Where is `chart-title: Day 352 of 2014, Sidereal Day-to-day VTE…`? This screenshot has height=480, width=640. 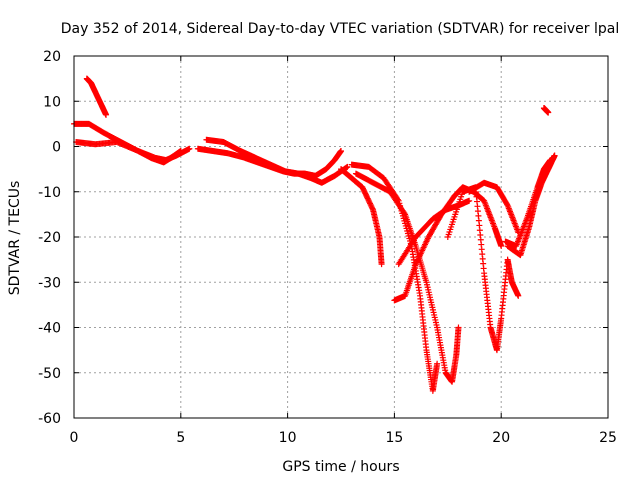
chart-title: Day 352 of 2014, Sidereal Day-to-day VTE… is located at coordinates (340, 29).